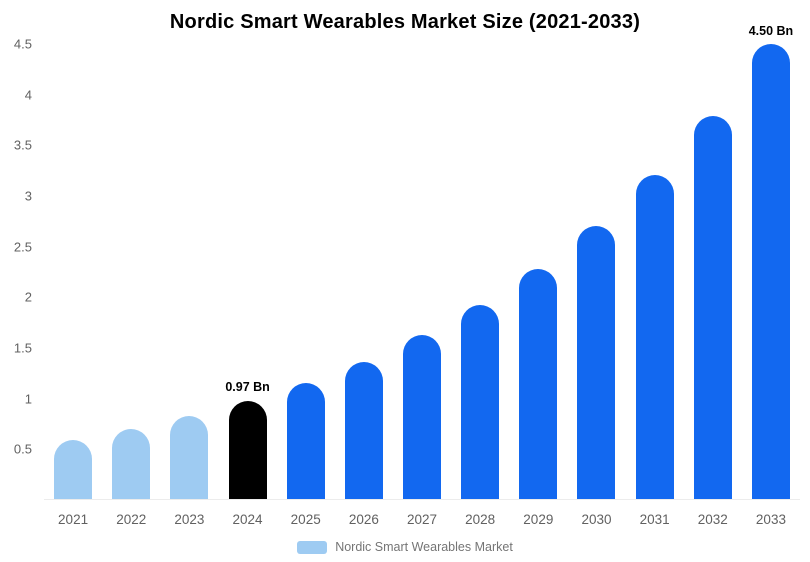  Describe the element at coordinates (422, 271) in the screenshot. I see `bar-slot-2027` at that location.